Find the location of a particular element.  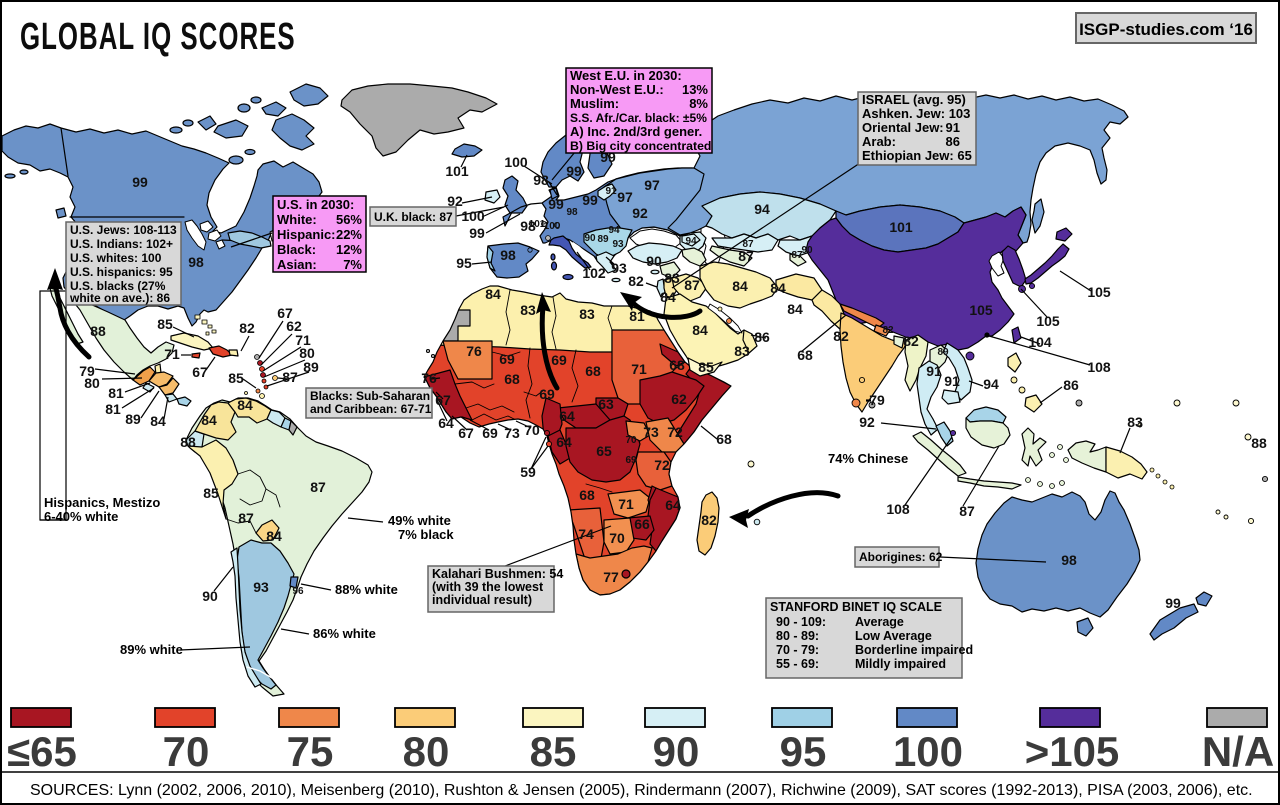

svg-text: 91 is located at coordinates (953, 127).